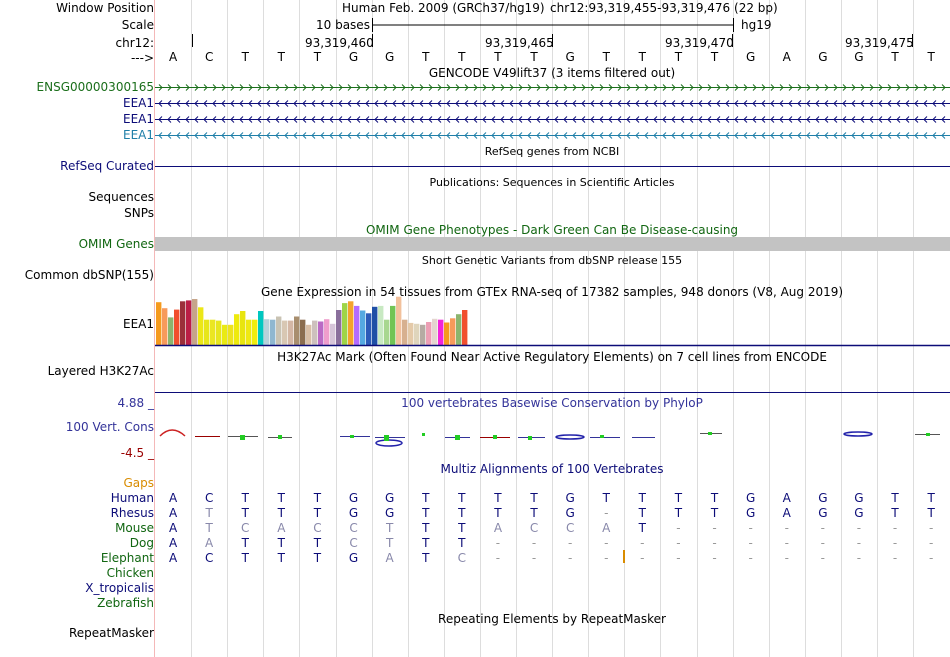 This screenshot has width=950, height=657. Describe the element at coordinates (139, 213) in the screenshot. I see `snps-label: SNPs` at that location.